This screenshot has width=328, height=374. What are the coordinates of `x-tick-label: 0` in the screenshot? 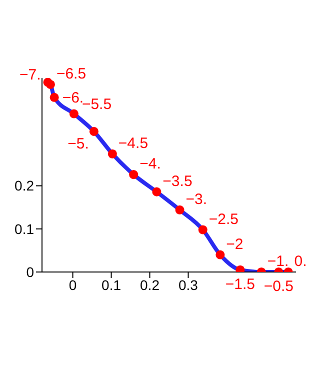 It's located at (72, 284).